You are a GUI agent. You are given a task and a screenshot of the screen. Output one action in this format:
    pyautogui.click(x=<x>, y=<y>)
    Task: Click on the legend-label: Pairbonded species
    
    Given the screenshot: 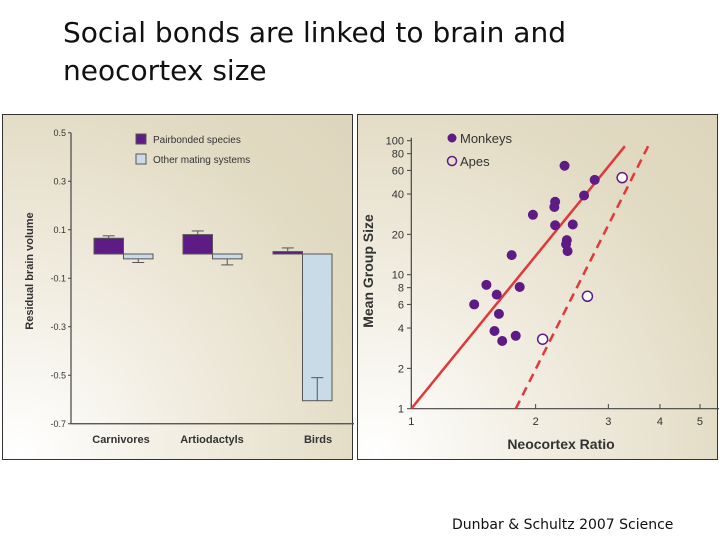 What is the action you would take?
    pyautogui.click(x=197, y=140)
    